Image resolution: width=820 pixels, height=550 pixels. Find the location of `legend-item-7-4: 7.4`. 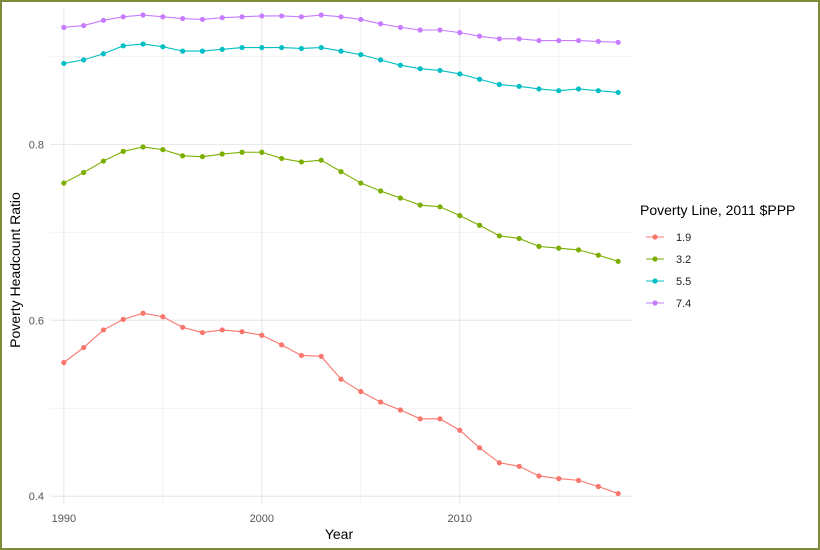

legend-item-7-4: 7.4 is located at coordinates (668, 304).